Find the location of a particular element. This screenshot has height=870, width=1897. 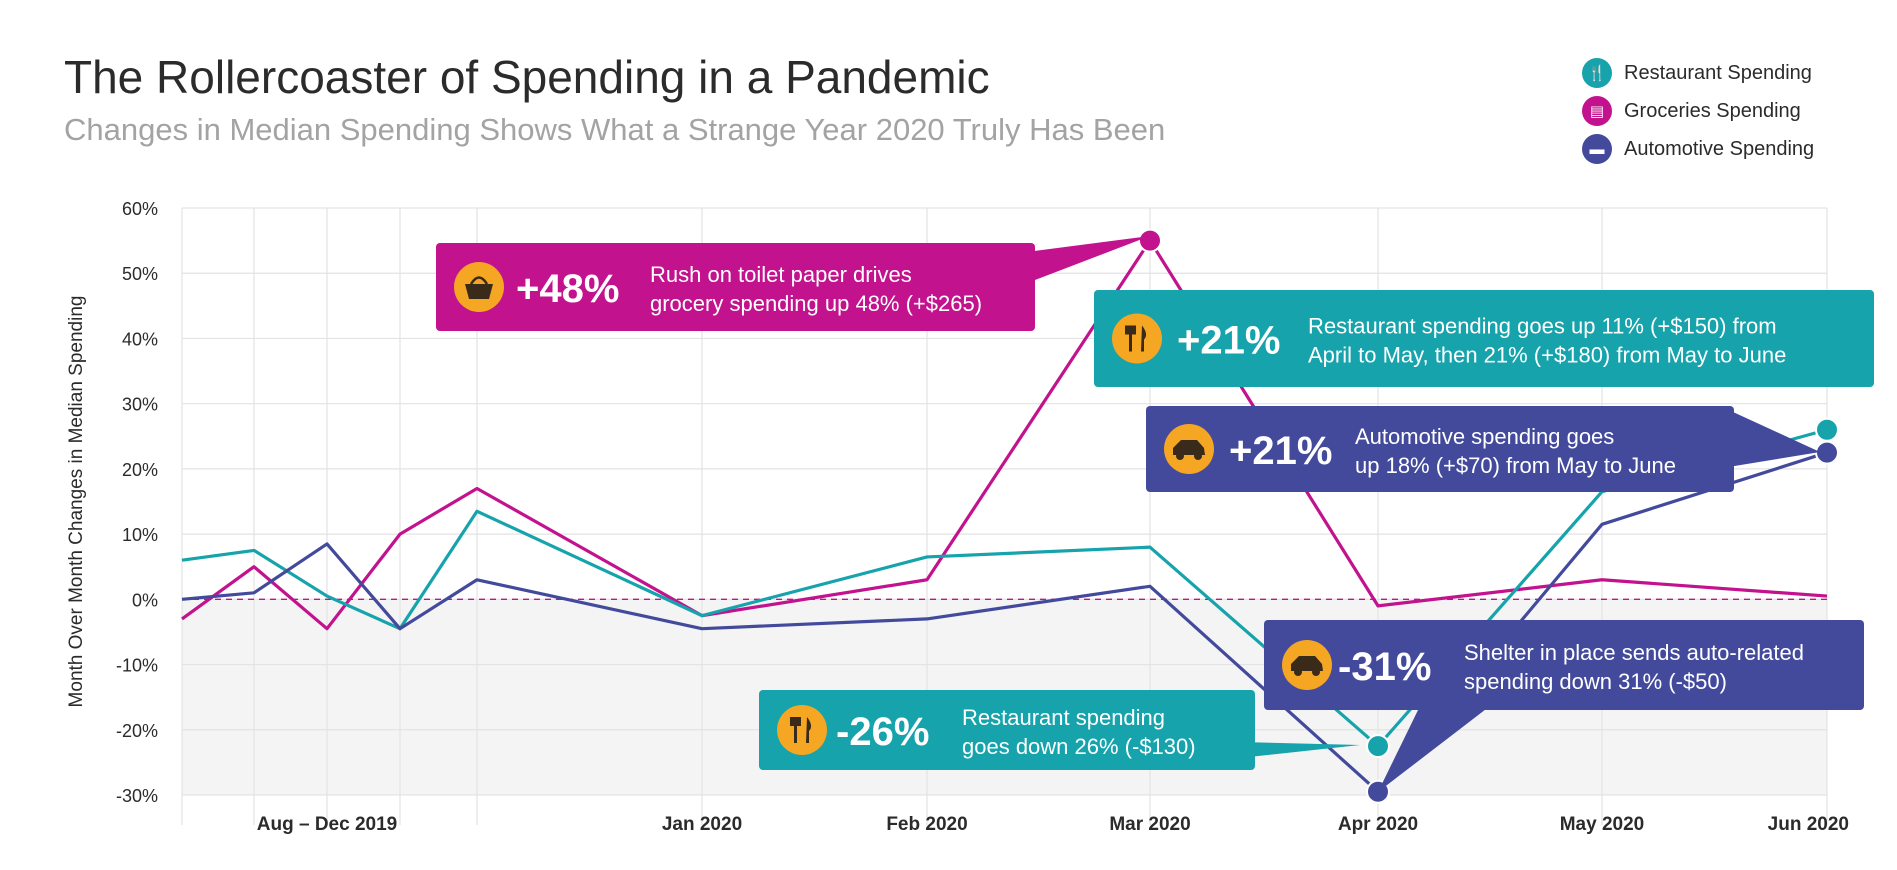

y-tick-label: 10% is located at coordinates (140, 535).